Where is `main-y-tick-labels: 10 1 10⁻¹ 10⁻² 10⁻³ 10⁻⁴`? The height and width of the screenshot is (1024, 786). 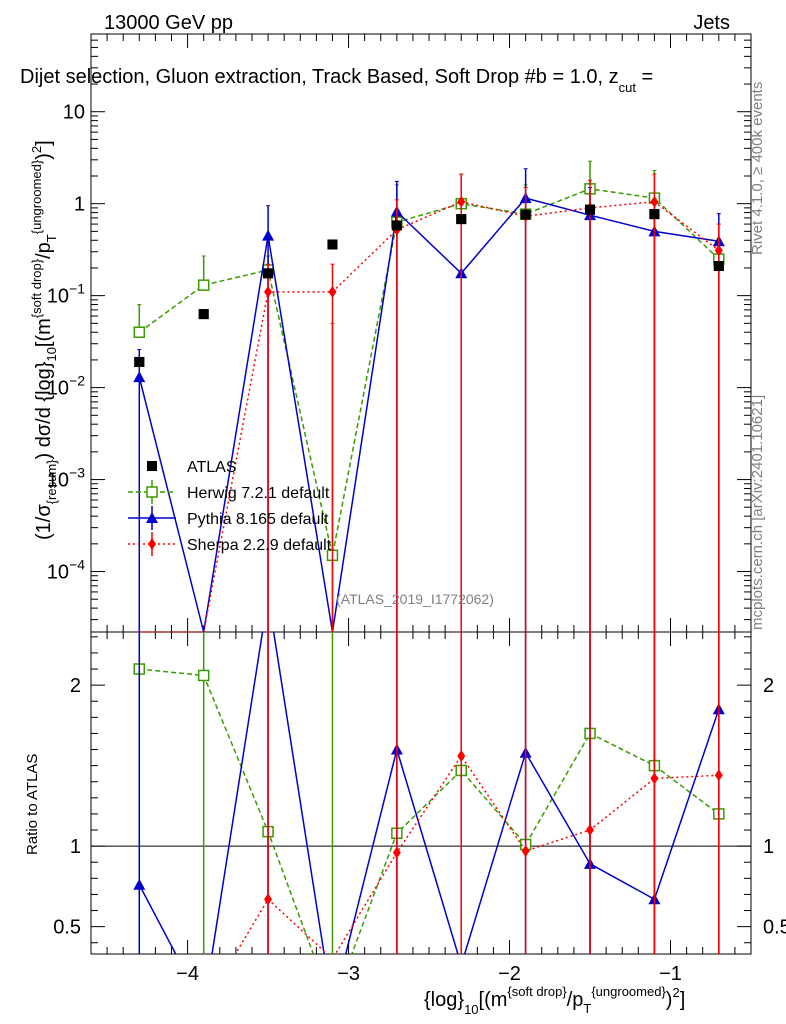
main-y-tick-labels: 10 1 10⁻¹ 10⁻² 10⁻³ 10⁻⁴ is located at coordinates (66, 343).